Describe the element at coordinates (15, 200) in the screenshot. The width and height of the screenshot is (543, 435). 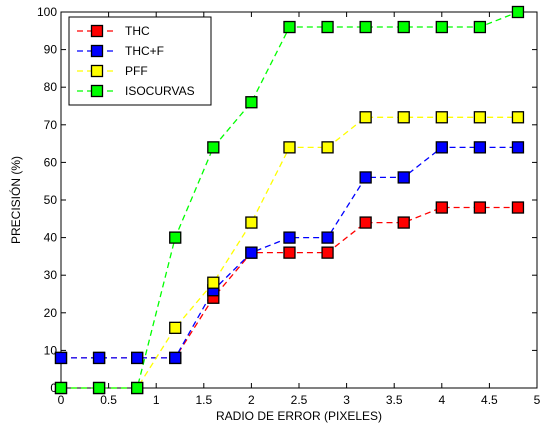
I see `y-axis-title: PRECISIÓN (%)` at that location.